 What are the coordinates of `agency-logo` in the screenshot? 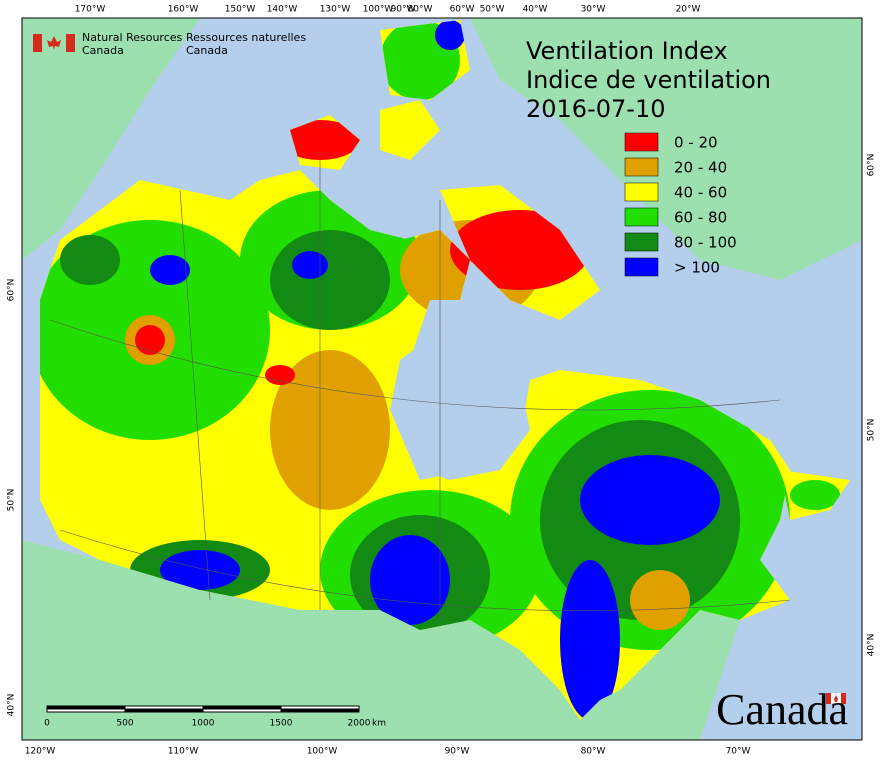 It's located at (54, 43).